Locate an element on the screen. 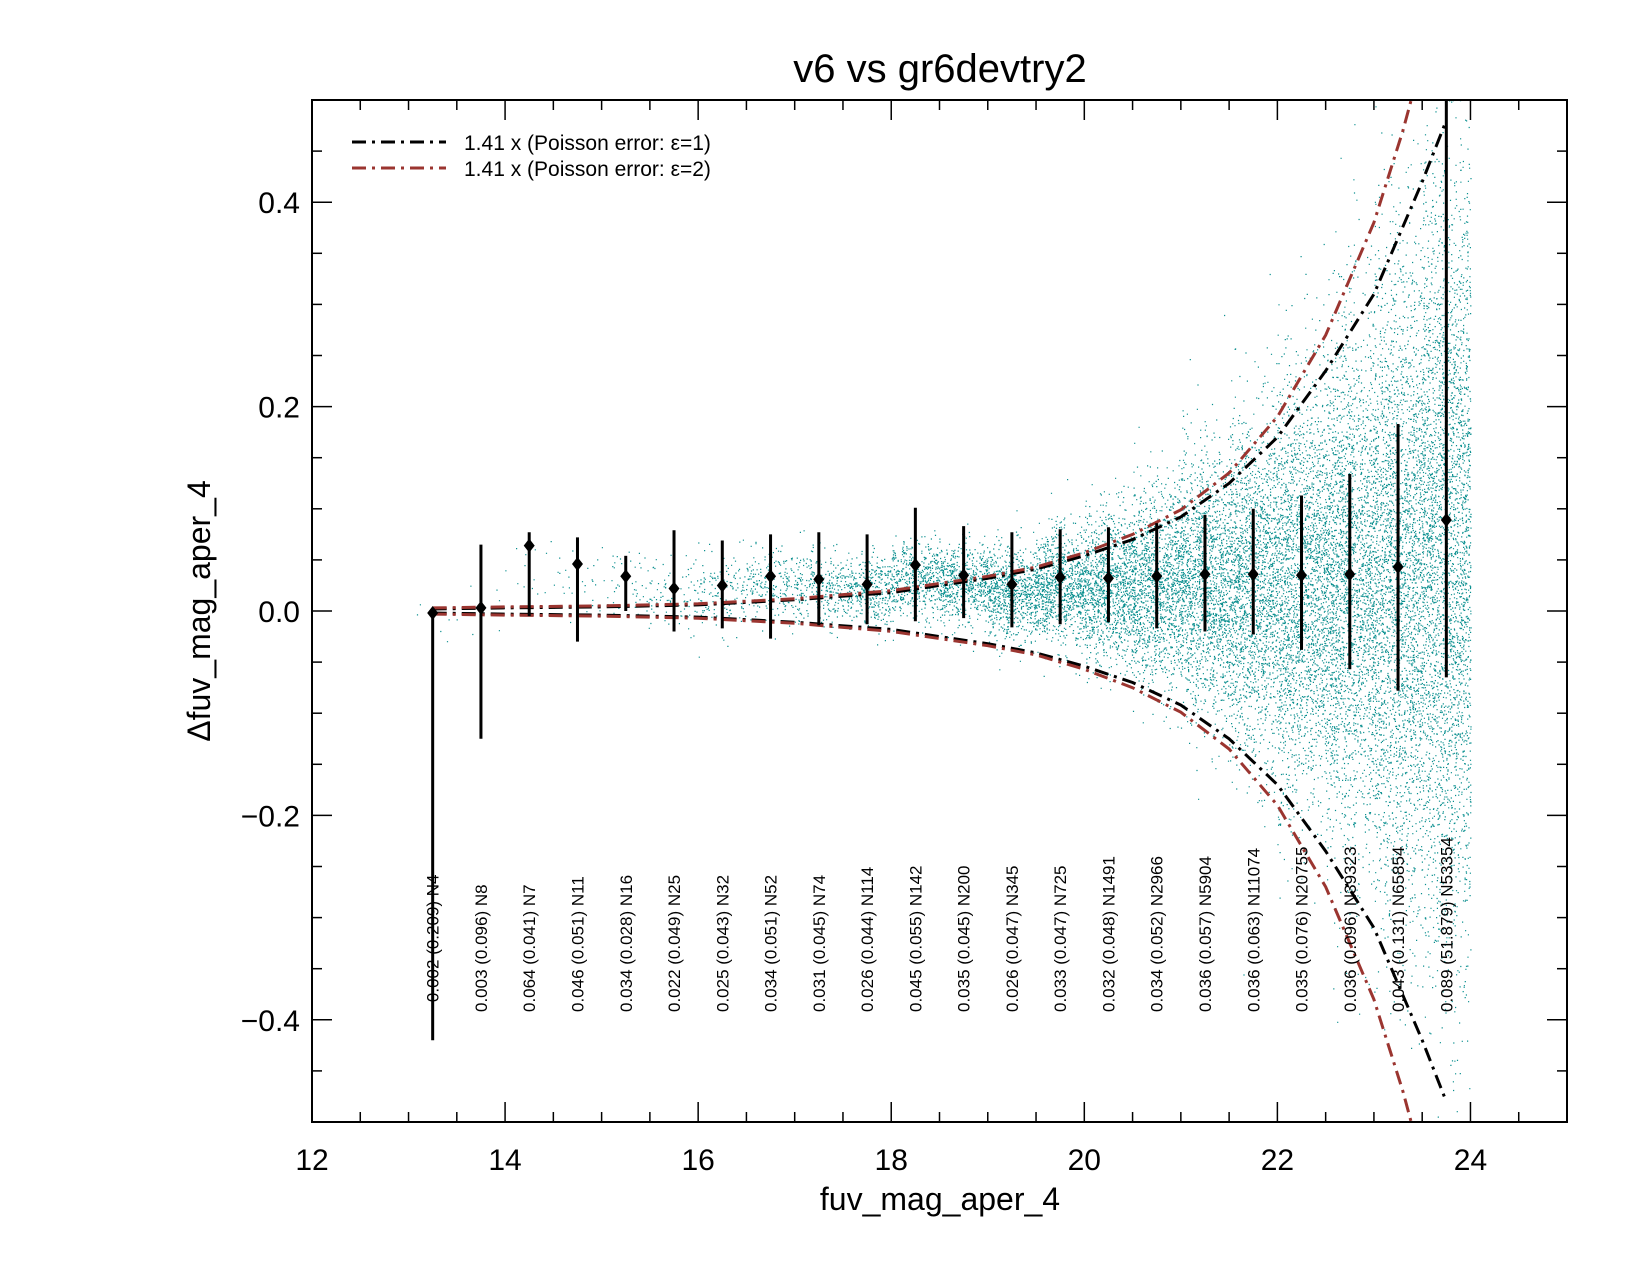 This screenshot has width=1650, height=1275. y-tick-label: −0.2 is located at coordinates (270, 816).